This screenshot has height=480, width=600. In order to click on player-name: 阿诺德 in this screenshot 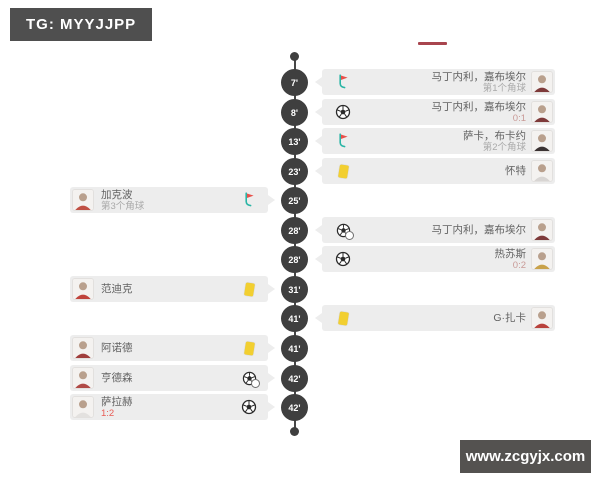, I will do `click(117, 348)`.